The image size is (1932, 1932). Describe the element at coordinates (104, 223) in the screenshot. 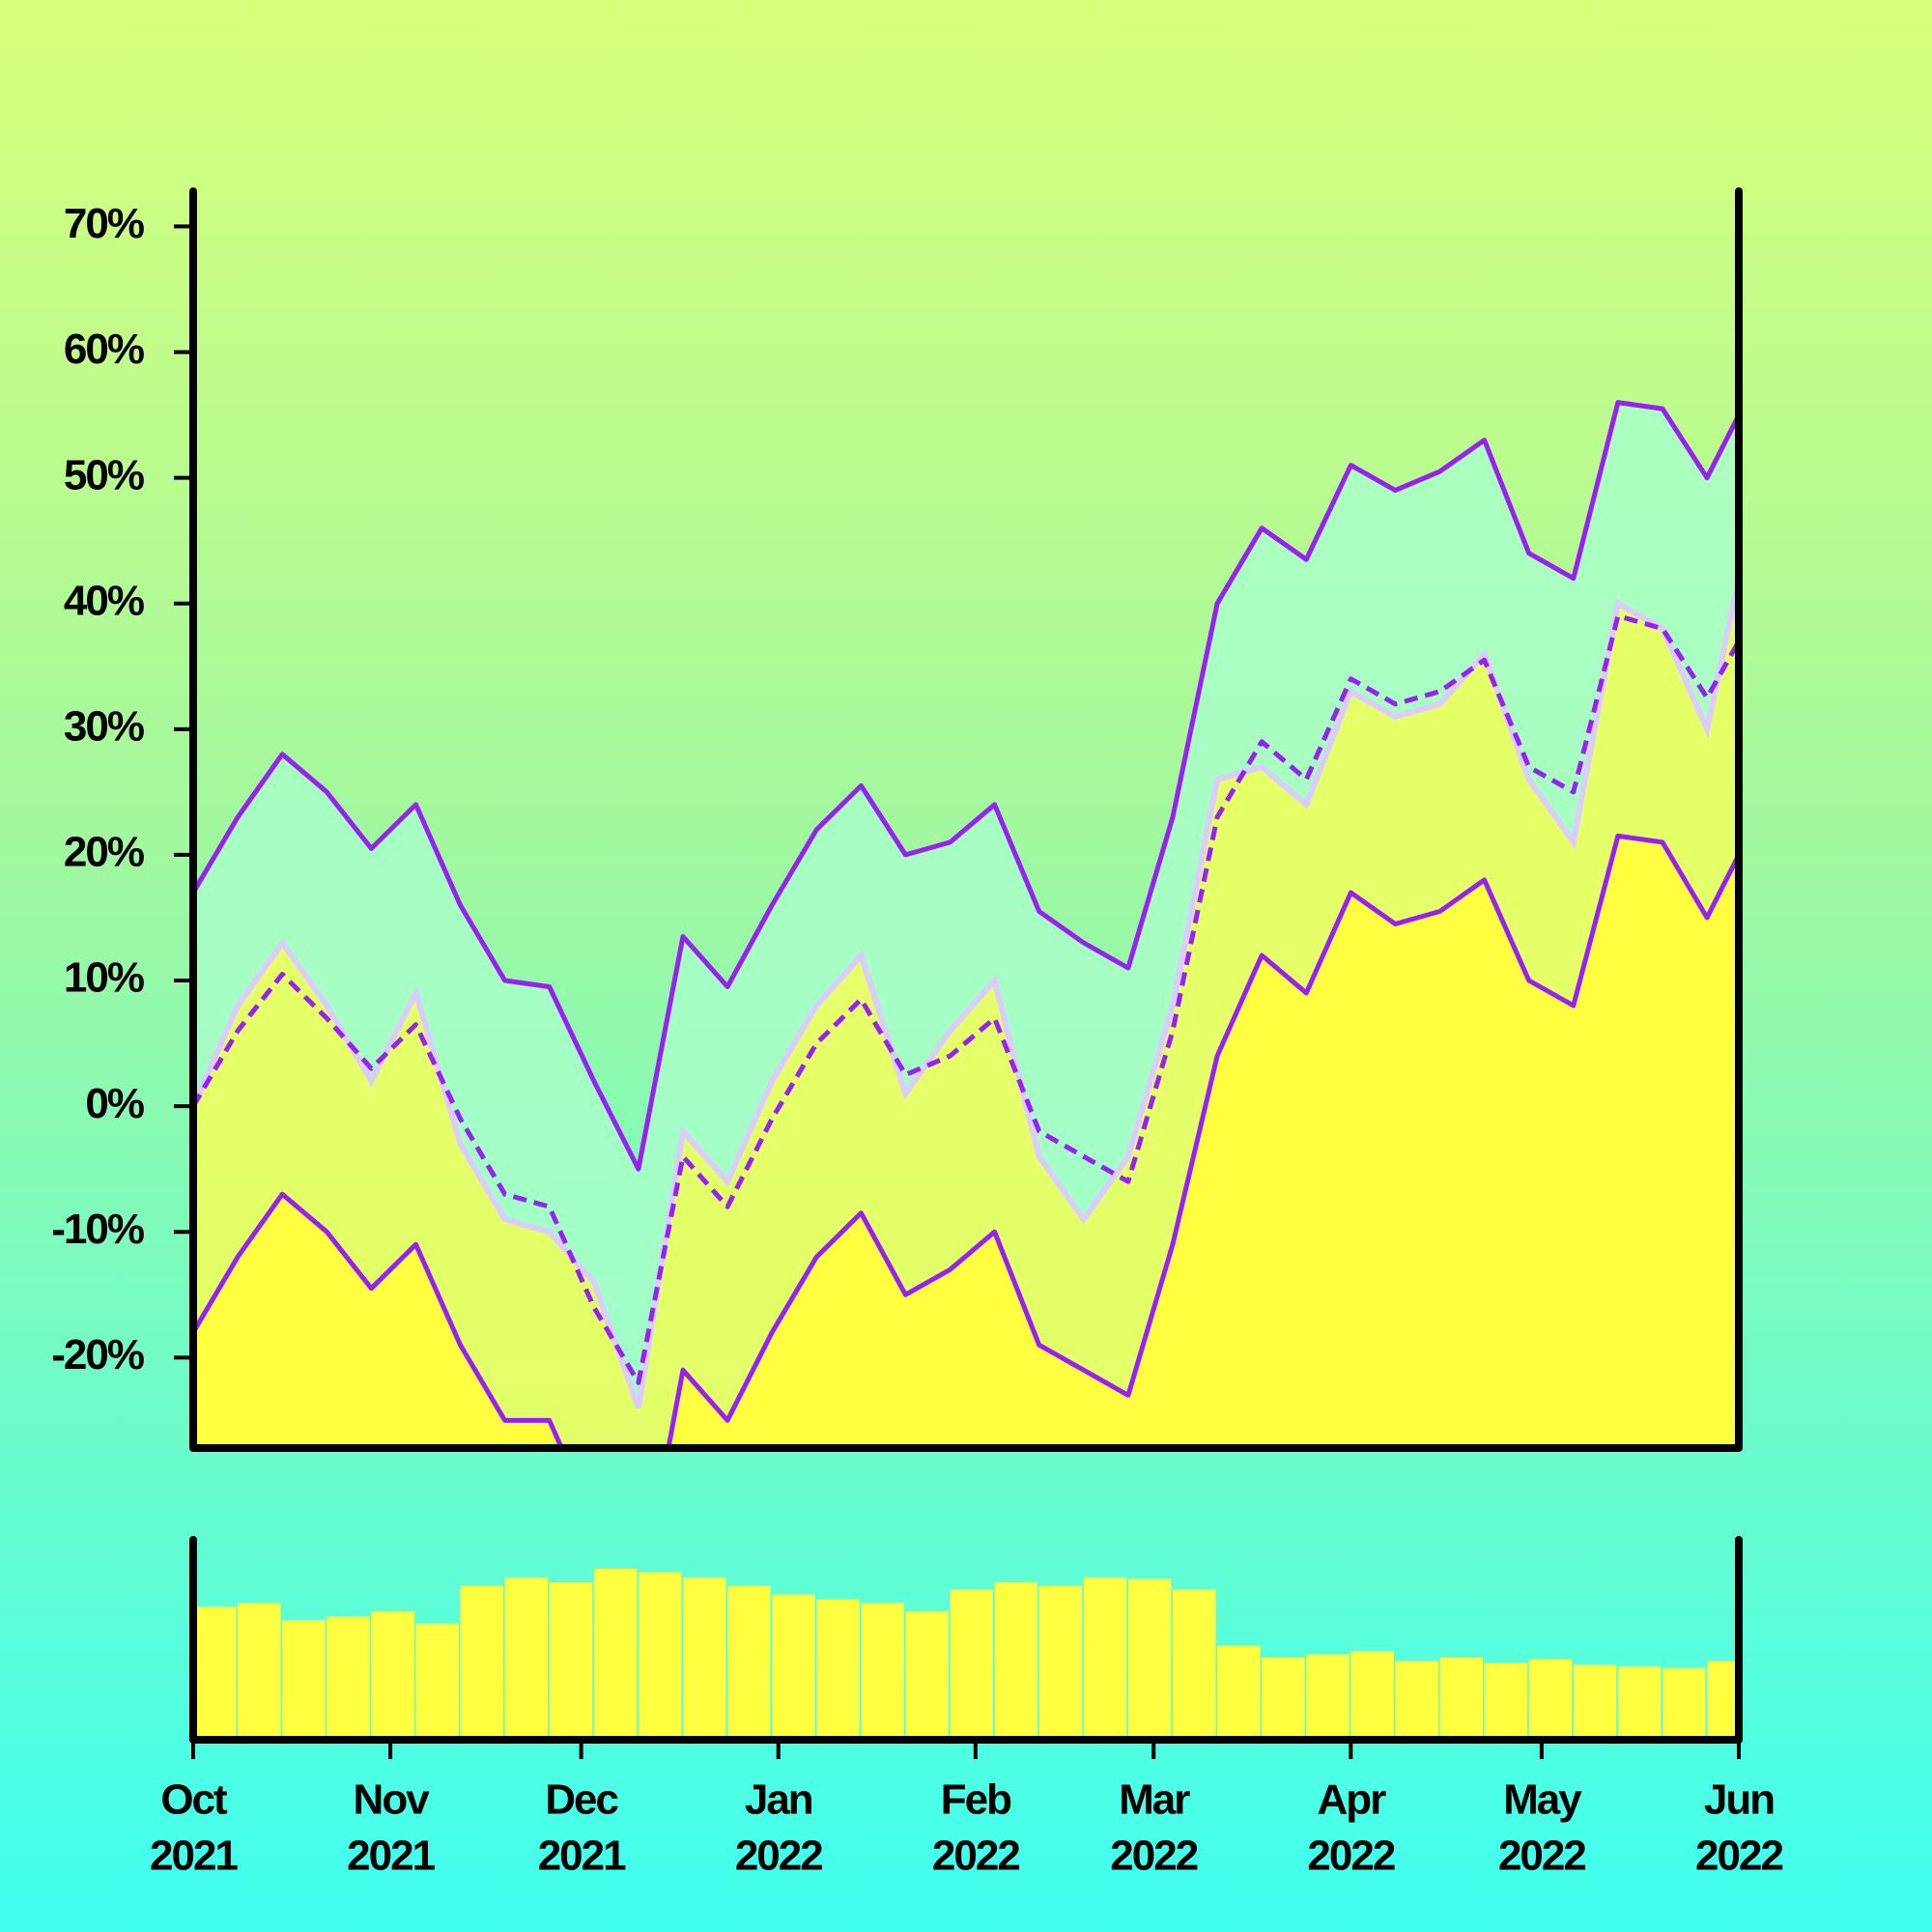

I see `y-tick-label: 70%` at that location.